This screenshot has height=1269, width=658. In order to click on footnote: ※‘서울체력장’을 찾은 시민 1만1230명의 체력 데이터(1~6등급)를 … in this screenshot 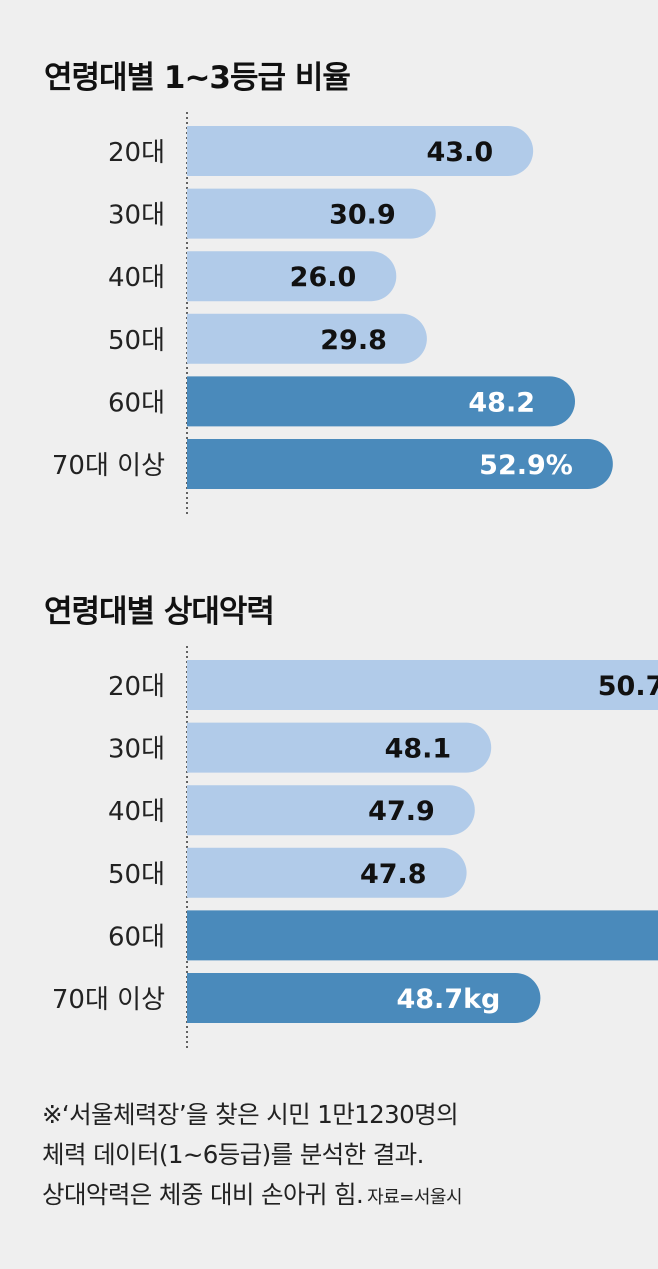, I will do `click(342, 1156)`.